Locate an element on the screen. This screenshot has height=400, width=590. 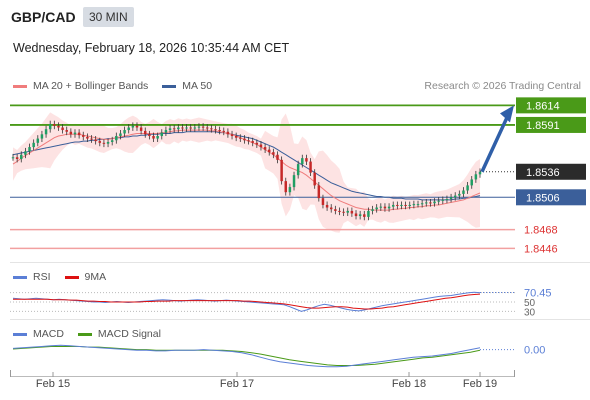
timeframe-badge: 30 MIN is located at coordinates (108, 17).